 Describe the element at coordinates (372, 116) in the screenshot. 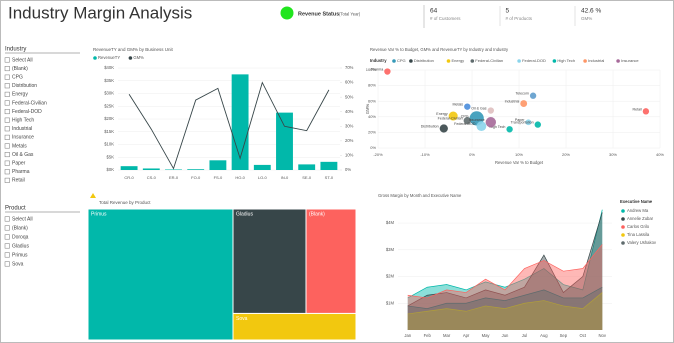

I see `y-tick-label: 40%` at that location.